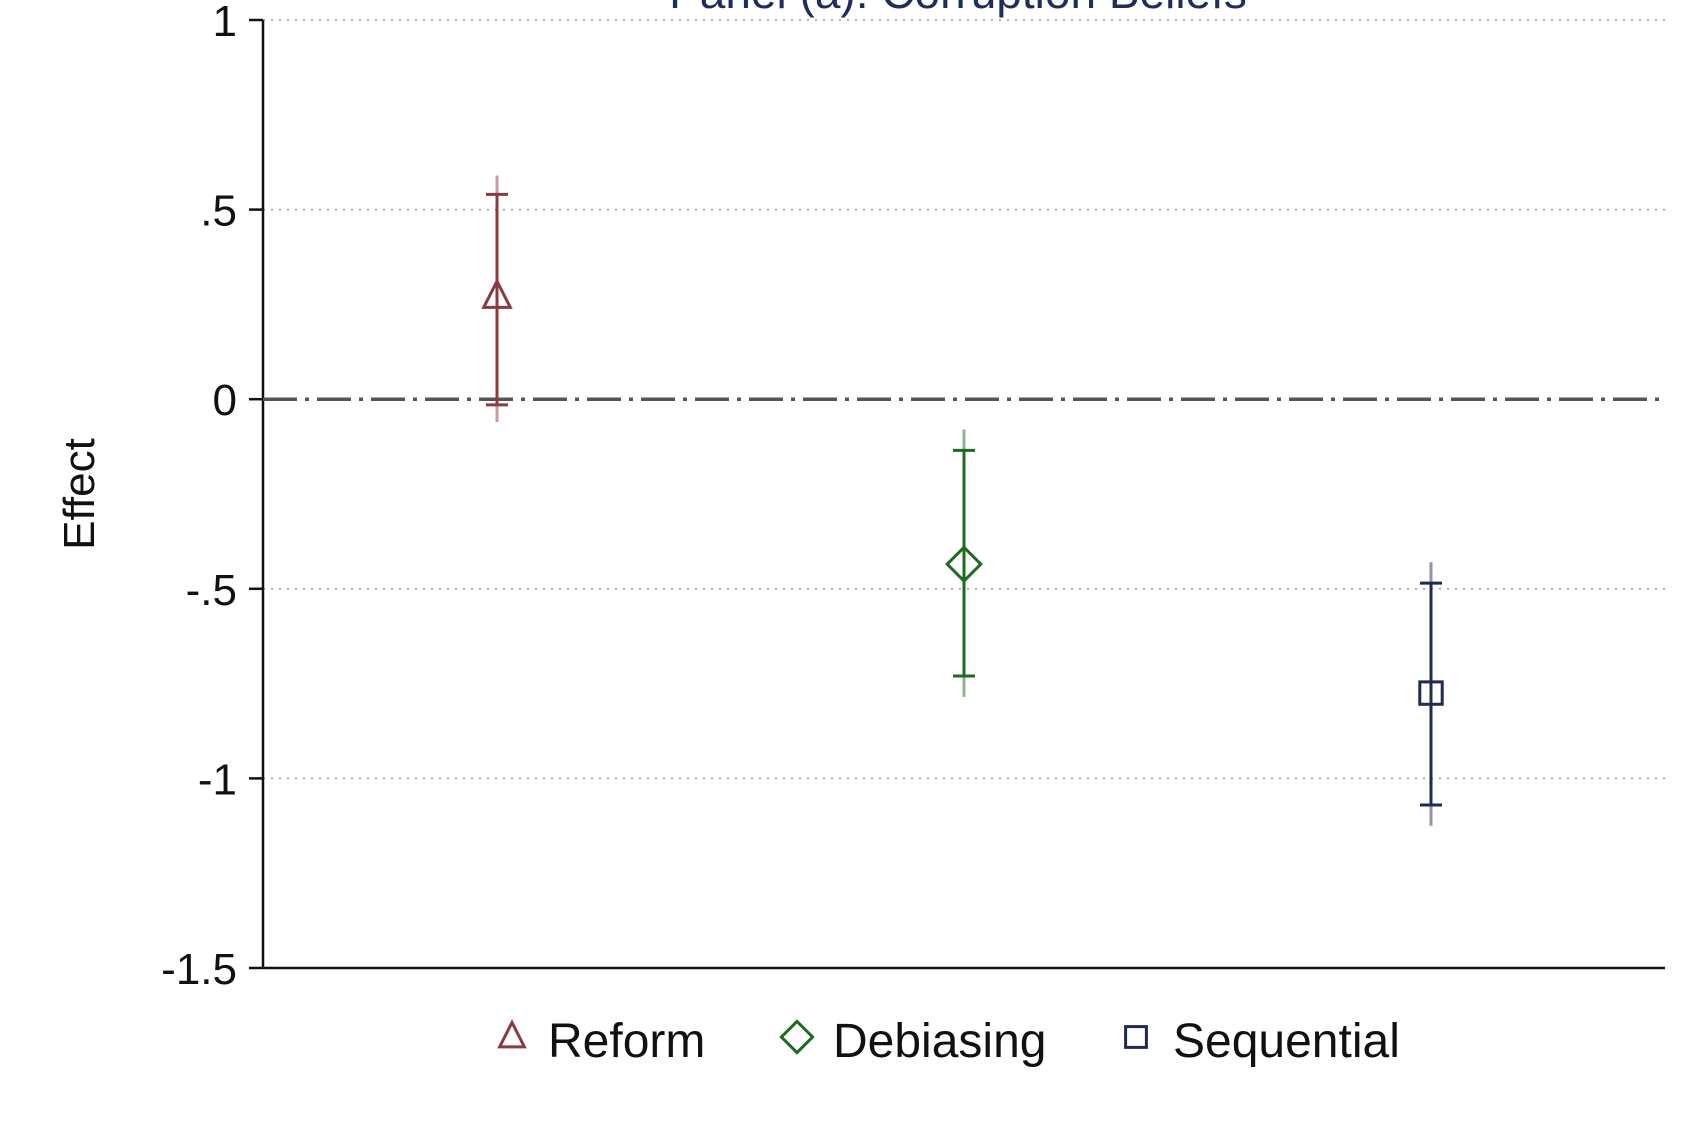  Describe the element at coordinates (218, 211) in the screenshot. I see `y-tick-label: .5` at that location.